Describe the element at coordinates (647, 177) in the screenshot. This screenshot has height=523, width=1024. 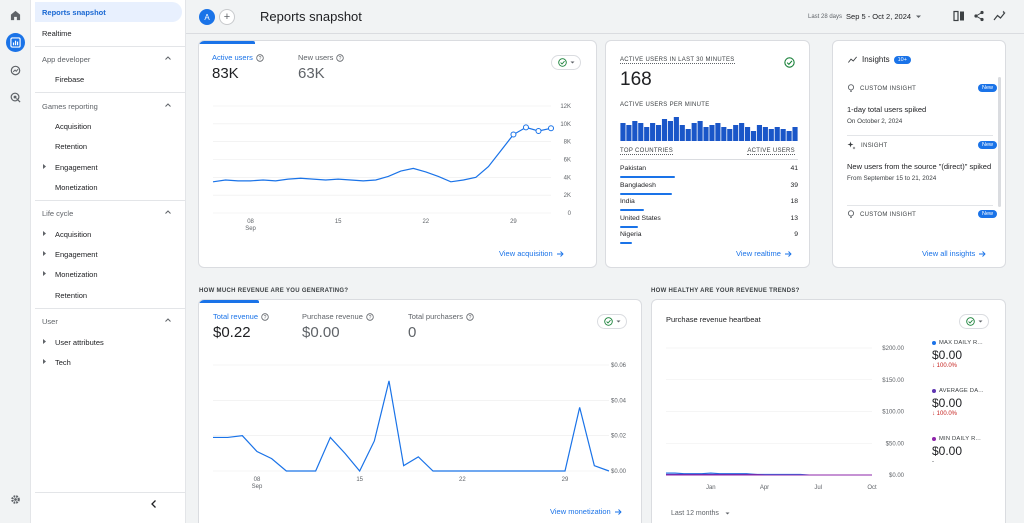
I see `country-share-bar` at that location.